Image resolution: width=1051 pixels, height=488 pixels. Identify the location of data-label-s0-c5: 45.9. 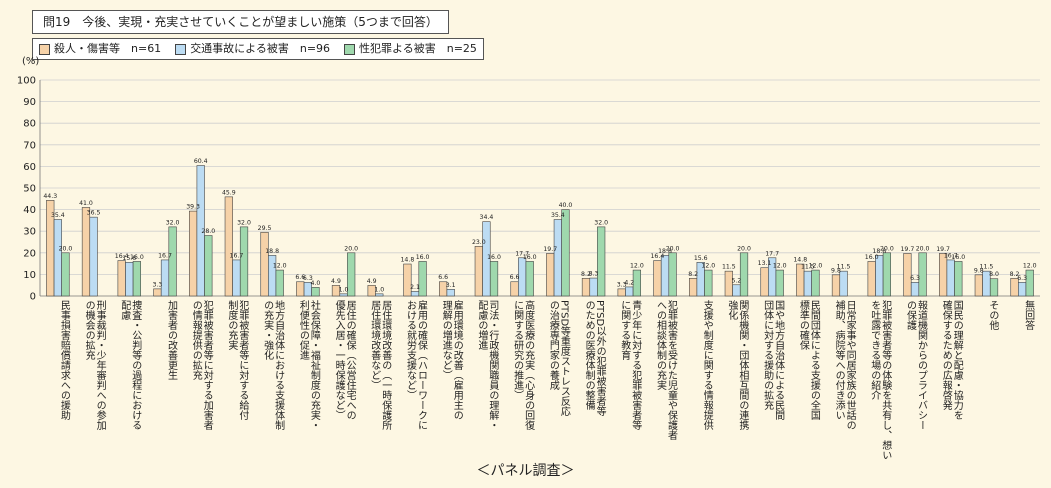
(229, 192).